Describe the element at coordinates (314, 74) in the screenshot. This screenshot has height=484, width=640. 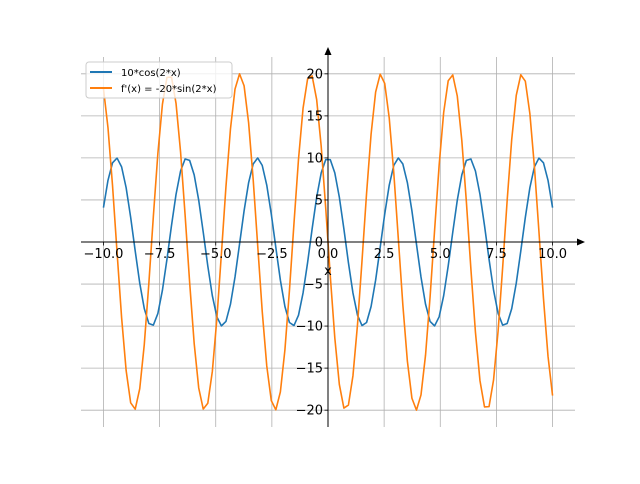
I see `y-tick-label: 20` at that location.